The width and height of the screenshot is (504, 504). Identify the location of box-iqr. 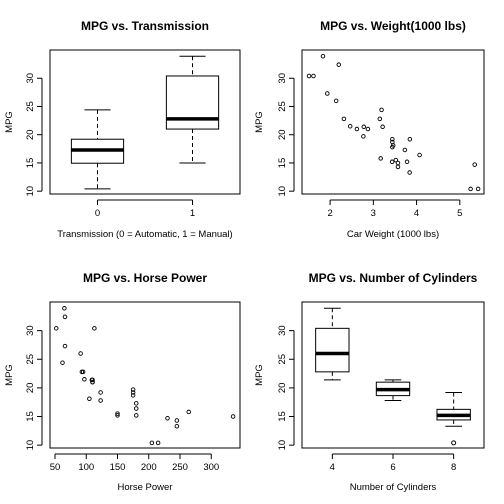
(332, 350).